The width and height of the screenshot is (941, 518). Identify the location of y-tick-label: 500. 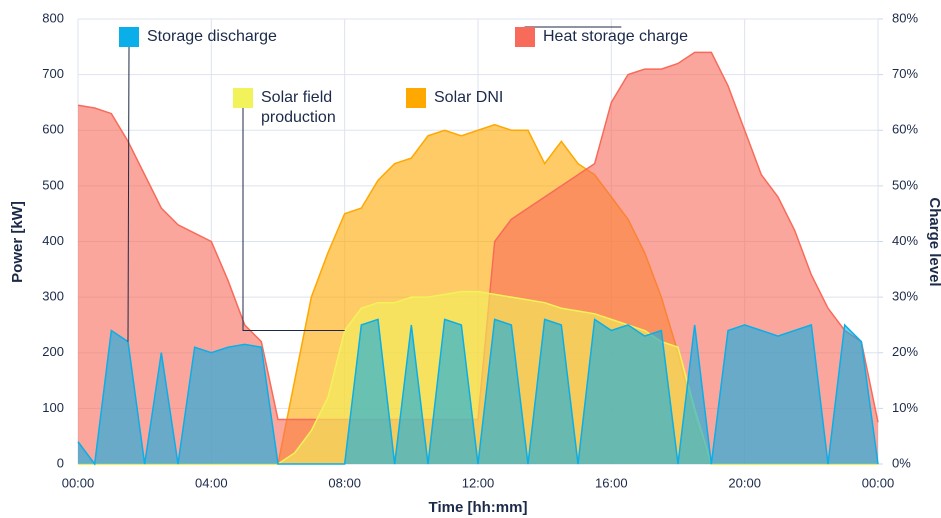
(53, 184).